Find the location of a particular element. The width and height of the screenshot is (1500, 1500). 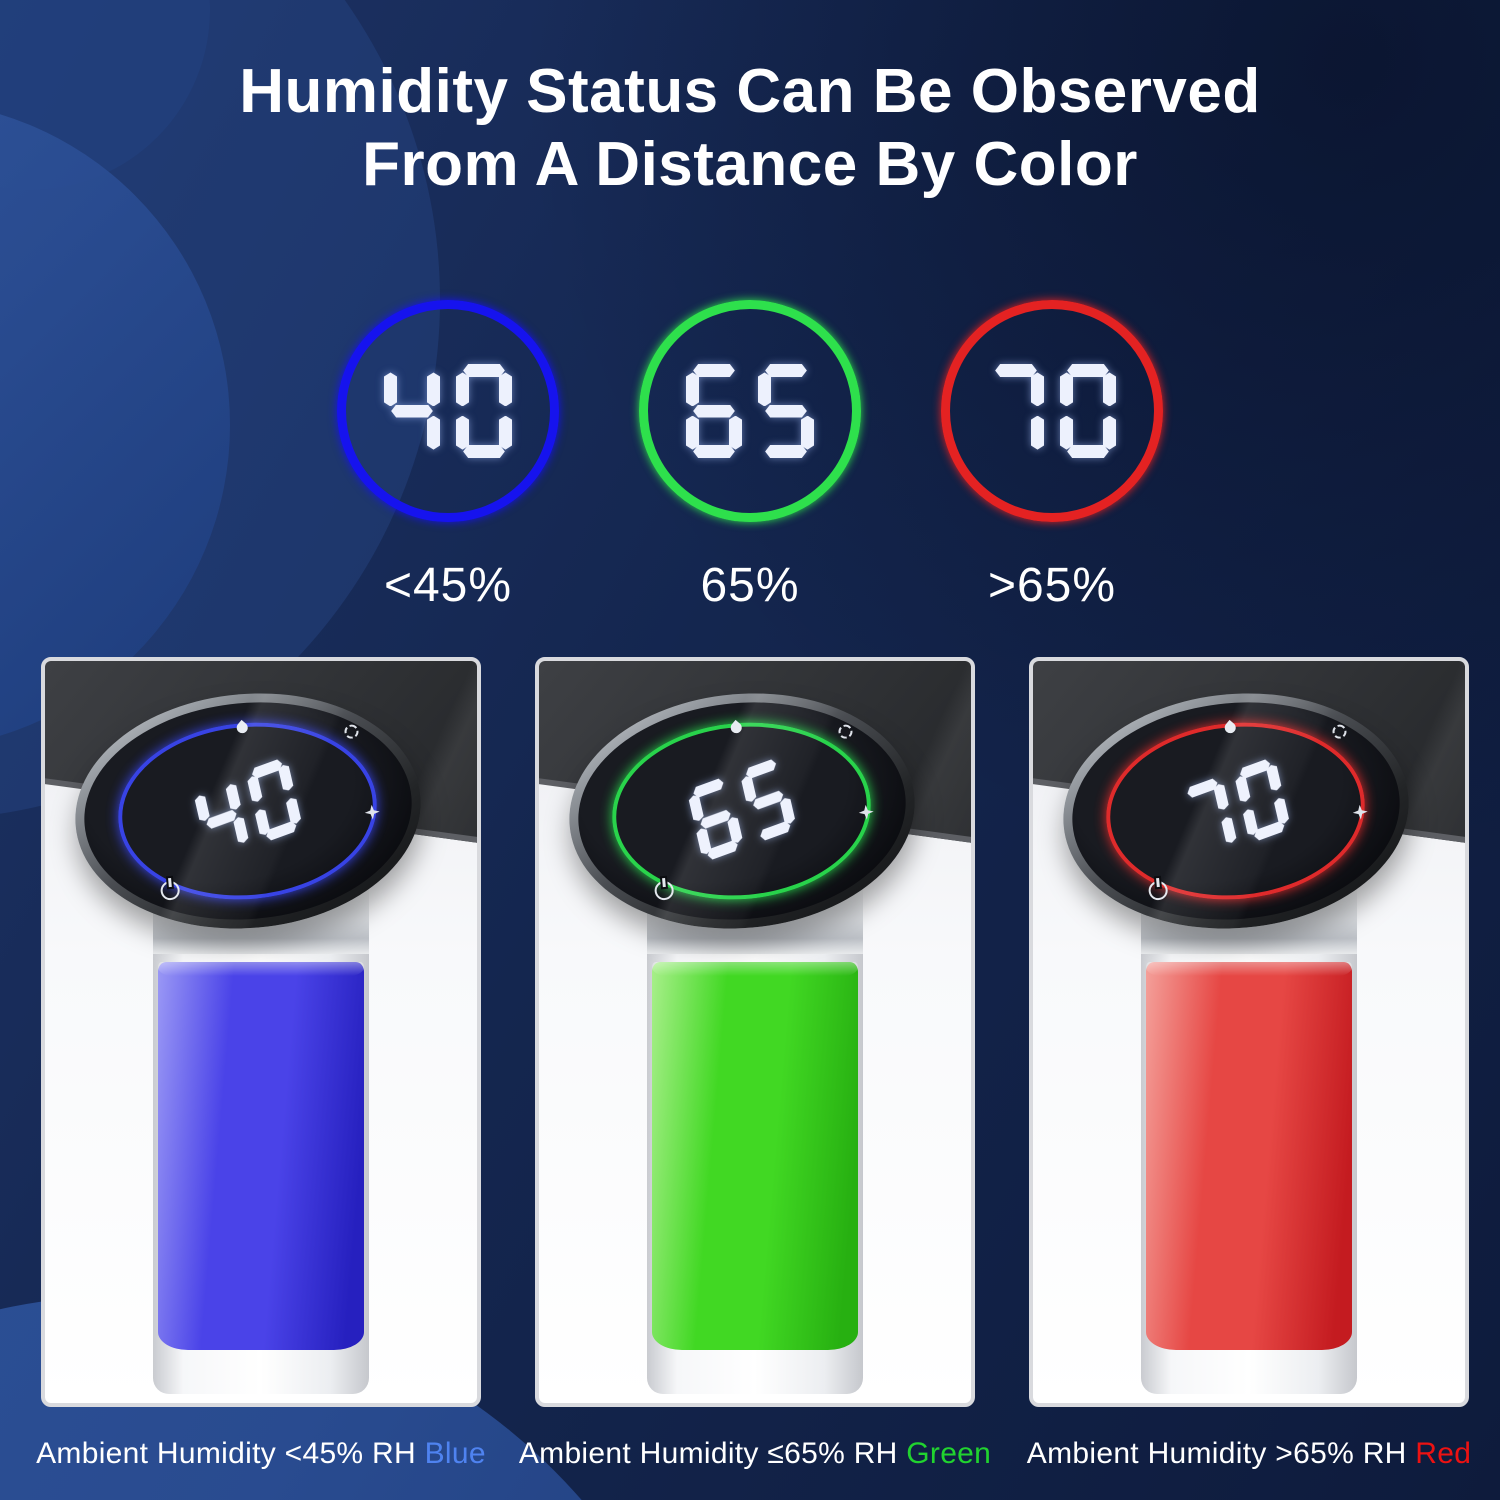

caption-text: Ambient Humidity <45% RH is located at coordinates (230, 1453).